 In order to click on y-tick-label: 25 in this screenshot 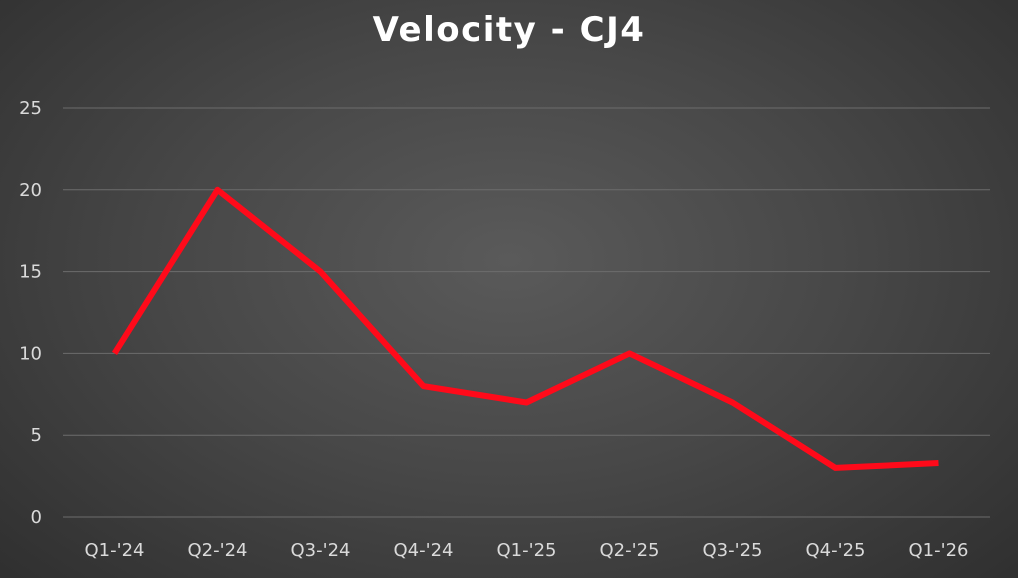, I will do `click(30, 108)`.